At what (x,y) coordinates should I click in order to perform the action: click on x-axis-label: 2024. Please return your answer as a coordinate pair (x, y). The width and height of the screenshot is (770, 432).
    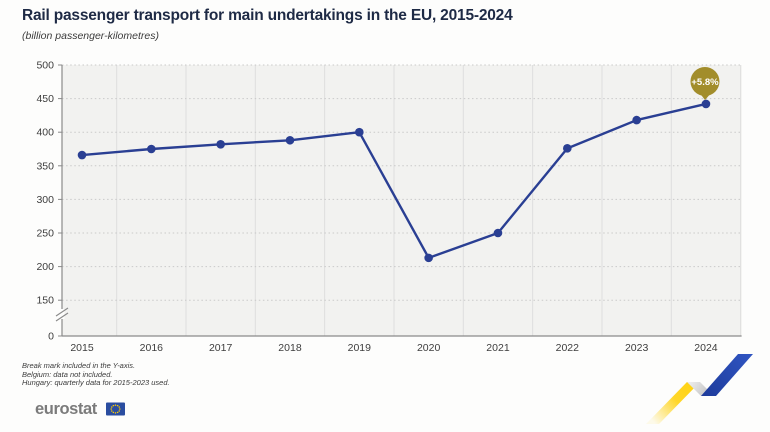
    Looking at the image, I should click on (706, 348).